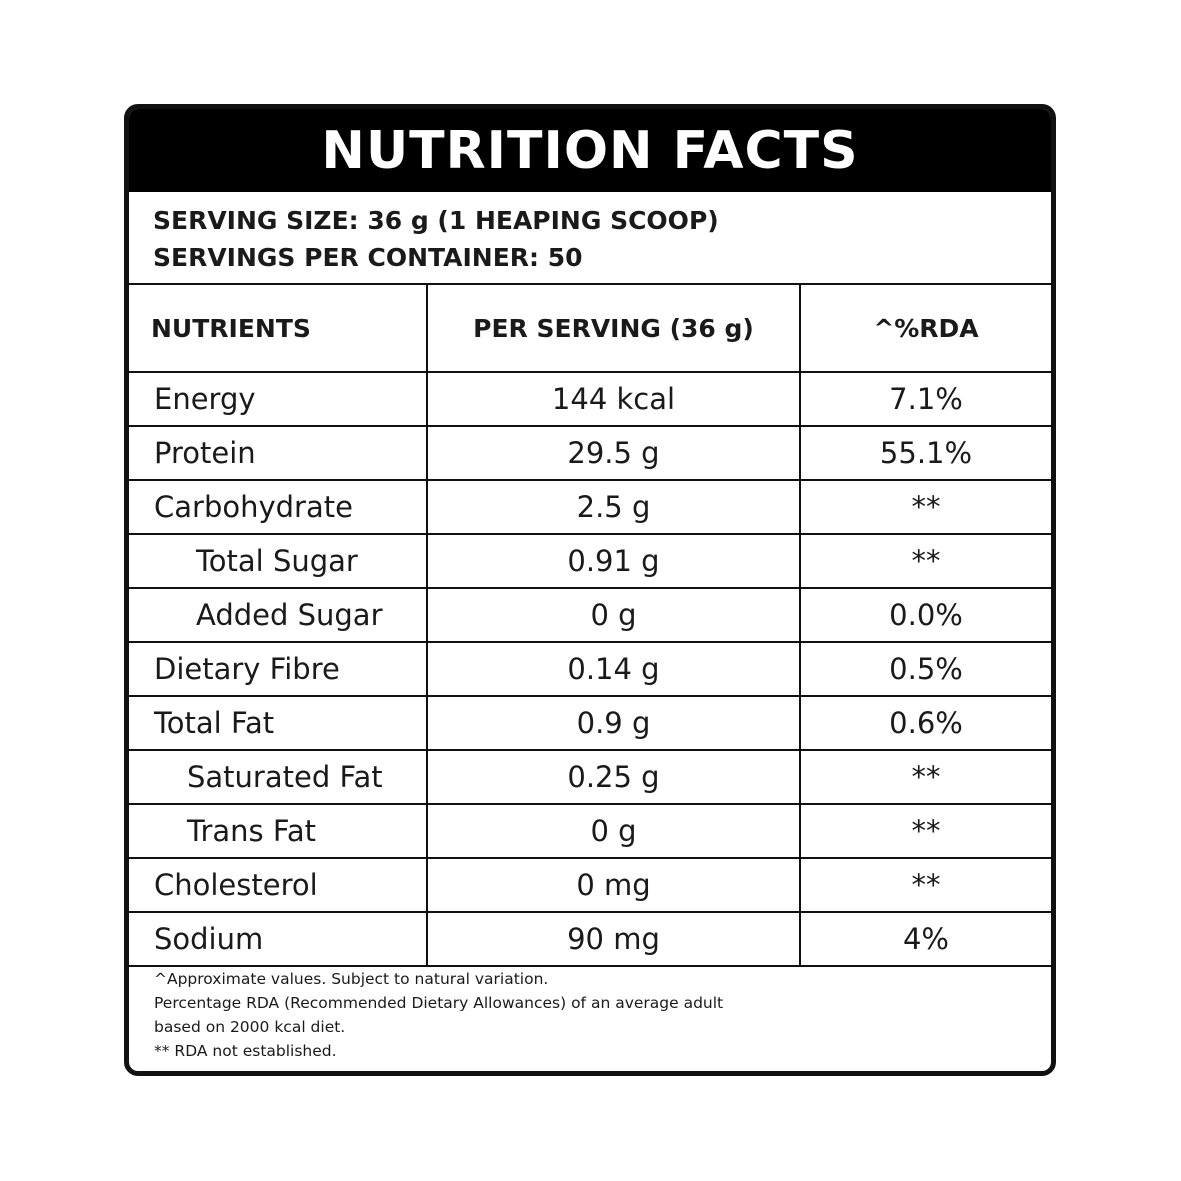 The image size is (1181, 1181). What do you see at coordinates (925, 329) in the screenshot?
I see `header-rda: ^%RDA` at bounding box center [925, 329].